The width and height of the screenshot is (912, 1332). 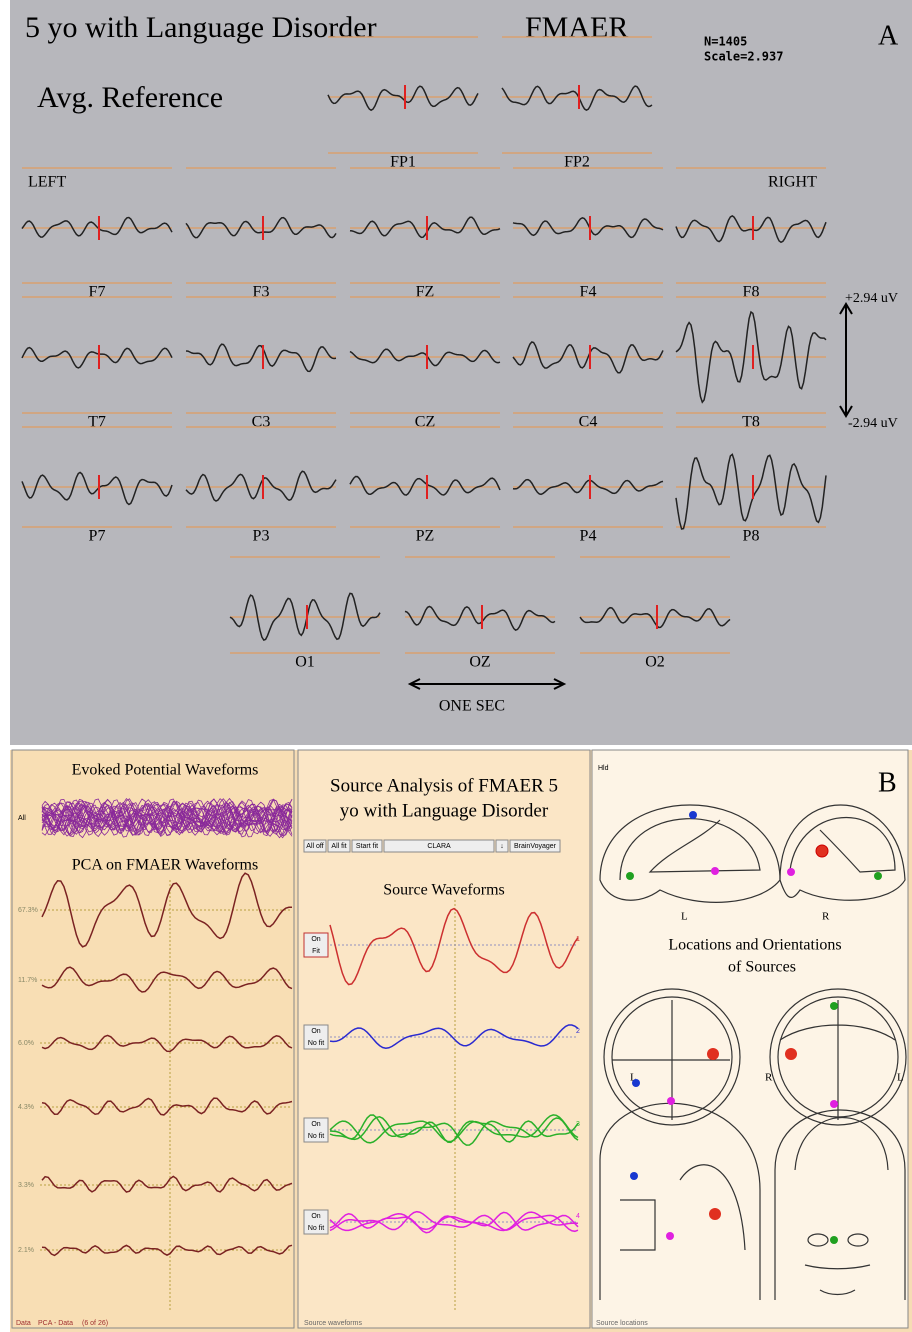 What do you see at coordinates (751, 536) in the screenshot?
I see `electrode-label: P8` at bounding box center [751, 536].